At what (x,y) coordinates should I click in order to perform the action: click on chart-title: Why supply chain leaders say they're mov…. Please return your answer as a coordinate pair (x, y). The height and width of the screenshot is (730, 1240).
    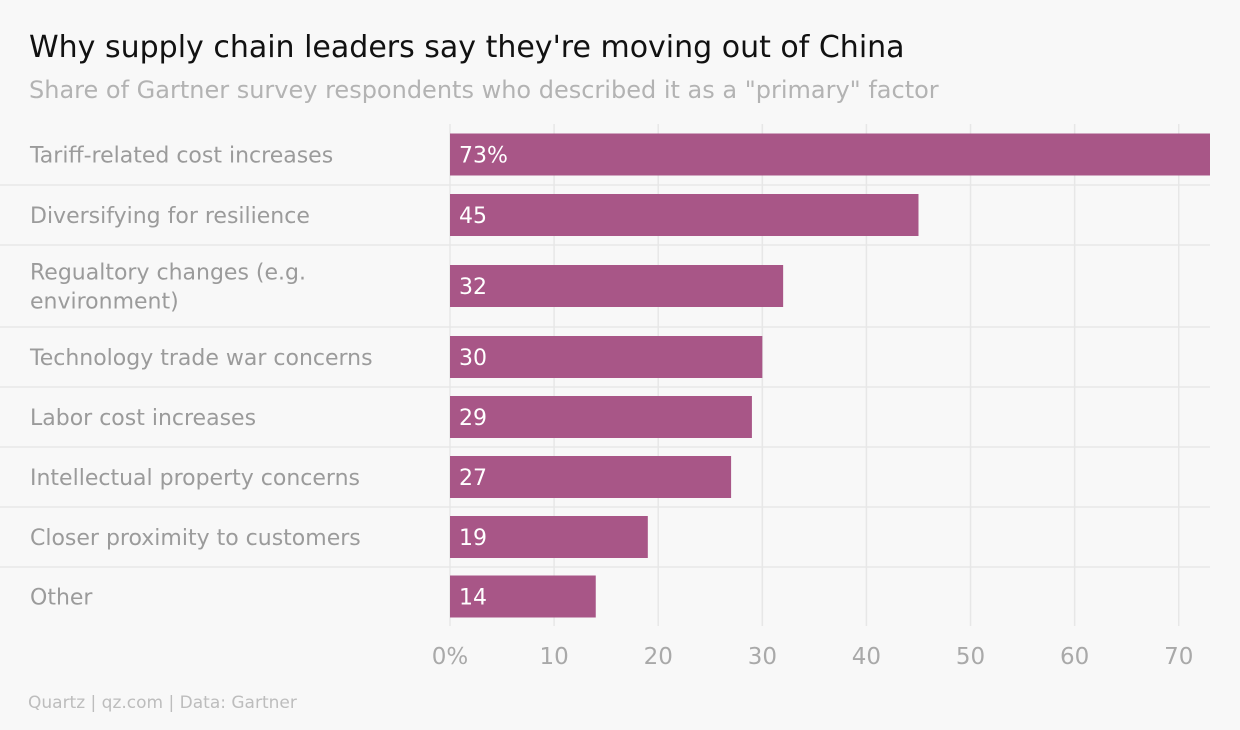
    Looking at the image, I should click on (467, 47).